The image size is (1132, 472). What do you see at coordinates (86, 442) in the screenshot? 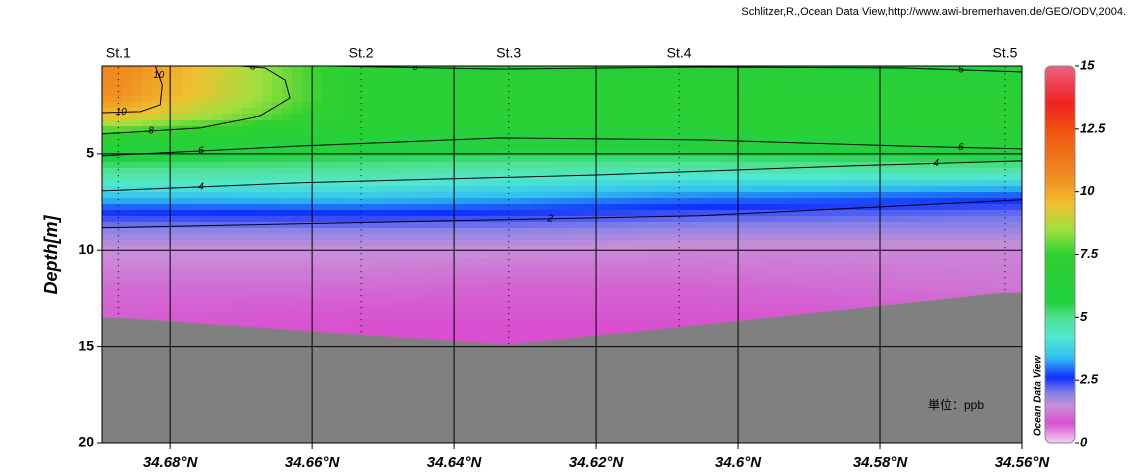
I see `y-tick-label: 20` at bounding box center [86, 442].